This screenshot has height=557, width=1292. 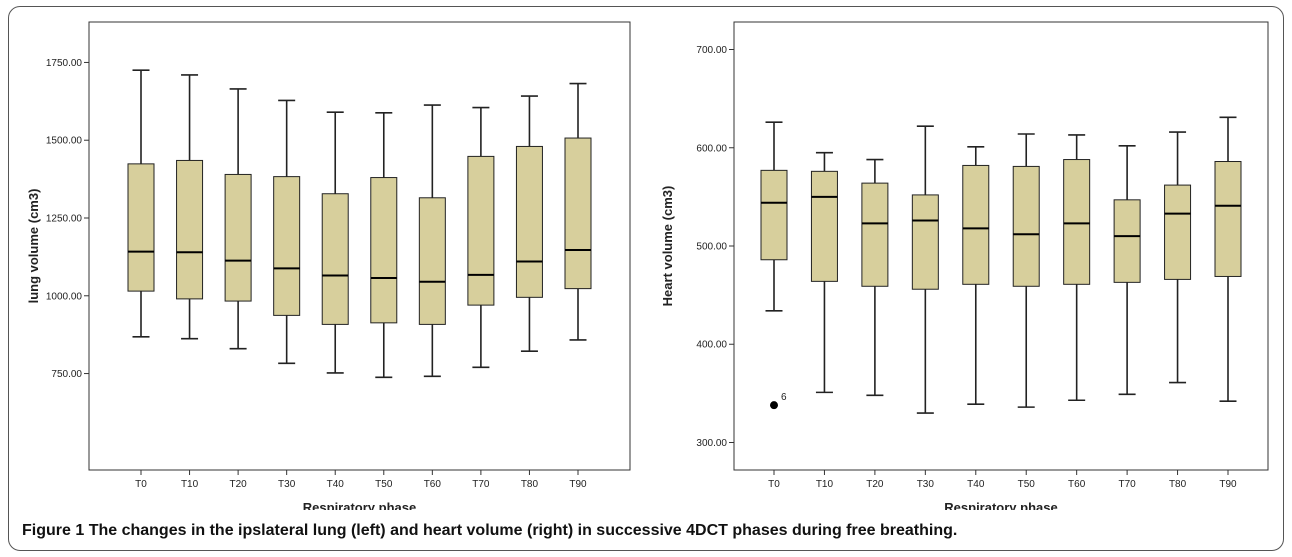 I want to click on y-tick-label: 700.00, so click(x=711, y=50).